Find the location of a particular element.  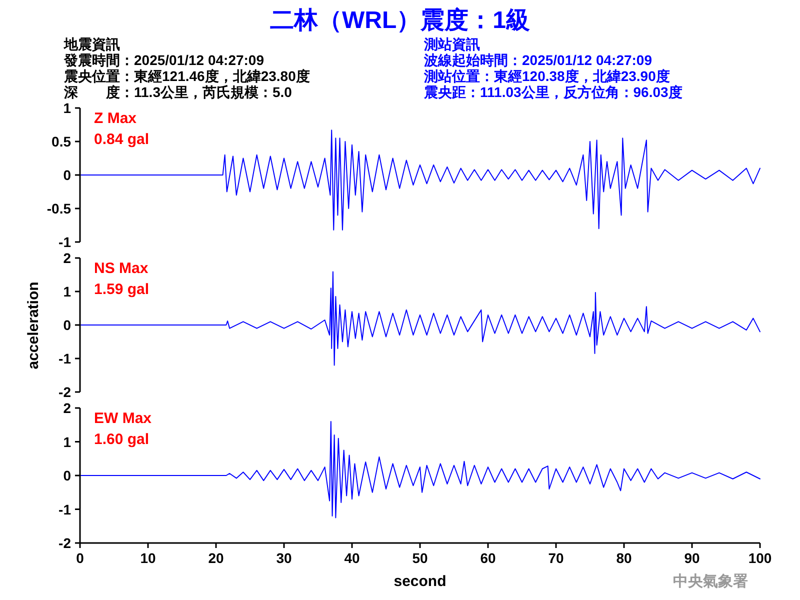

text: 波線起始時間：2025/01/12 04:27:09 is located at coordinates (537, 60).